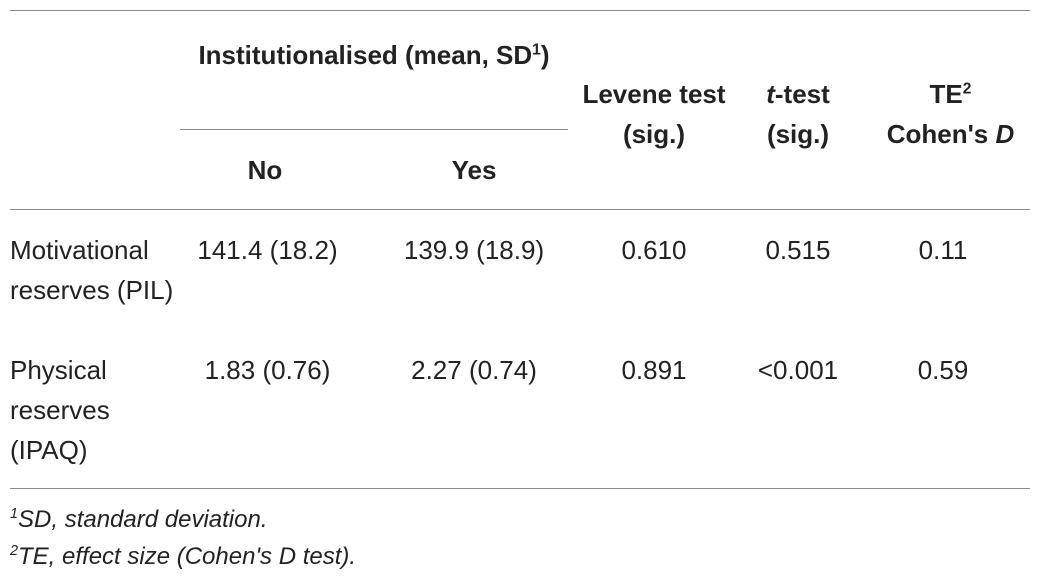 This screenshot has width=1041, height=580. I want to click on cell-no: 1.83 (0.76), so click(267, 370).